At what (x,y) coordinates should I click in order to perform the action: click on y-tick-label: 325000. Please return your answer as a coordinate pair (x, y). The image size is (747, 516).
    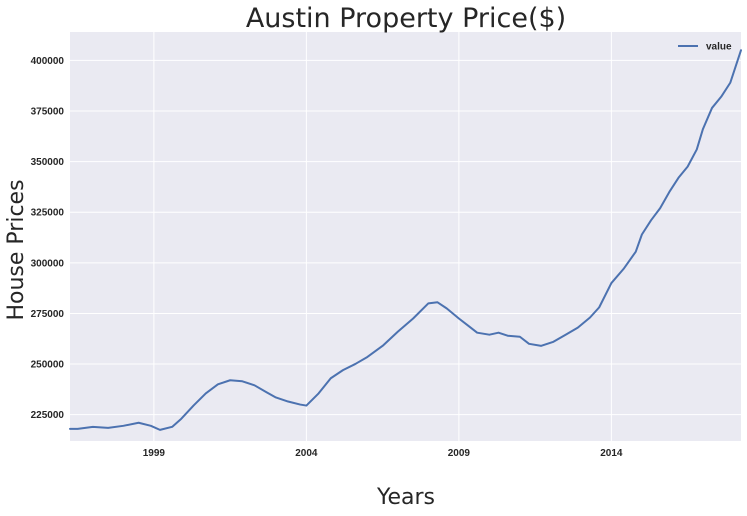
    Looking at the image, I should click on (48, 213).